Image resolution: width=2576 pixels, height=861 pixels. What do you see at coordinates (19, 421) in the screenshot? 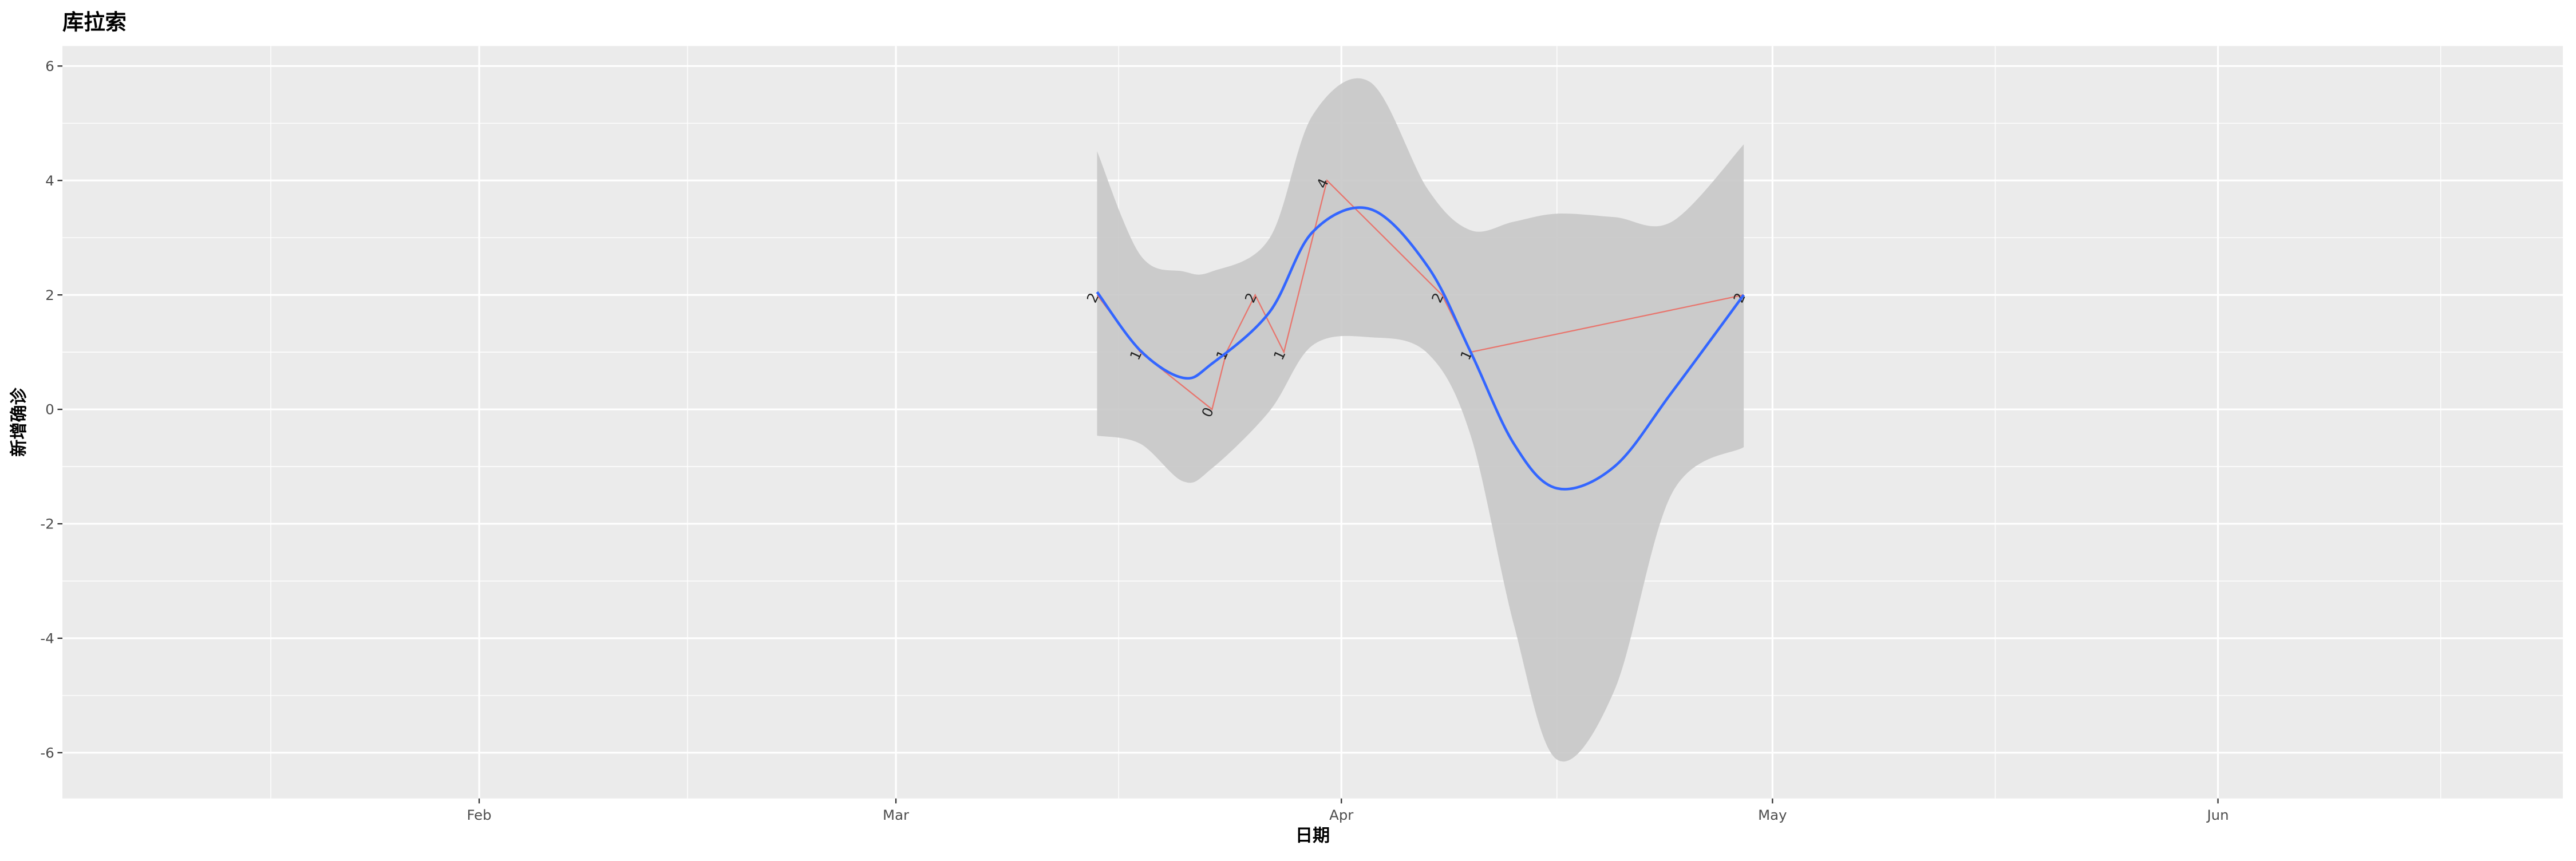
I see `y-axis-title: 新增确诊` at bounding box center [19, 421].